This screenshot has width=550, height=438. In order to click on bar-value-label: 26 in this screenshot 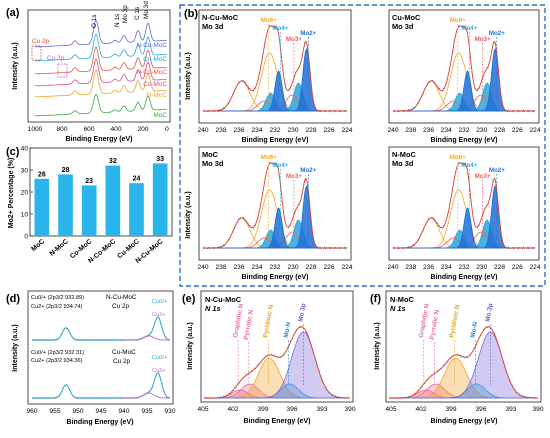, I will do `click(42, 174)`.